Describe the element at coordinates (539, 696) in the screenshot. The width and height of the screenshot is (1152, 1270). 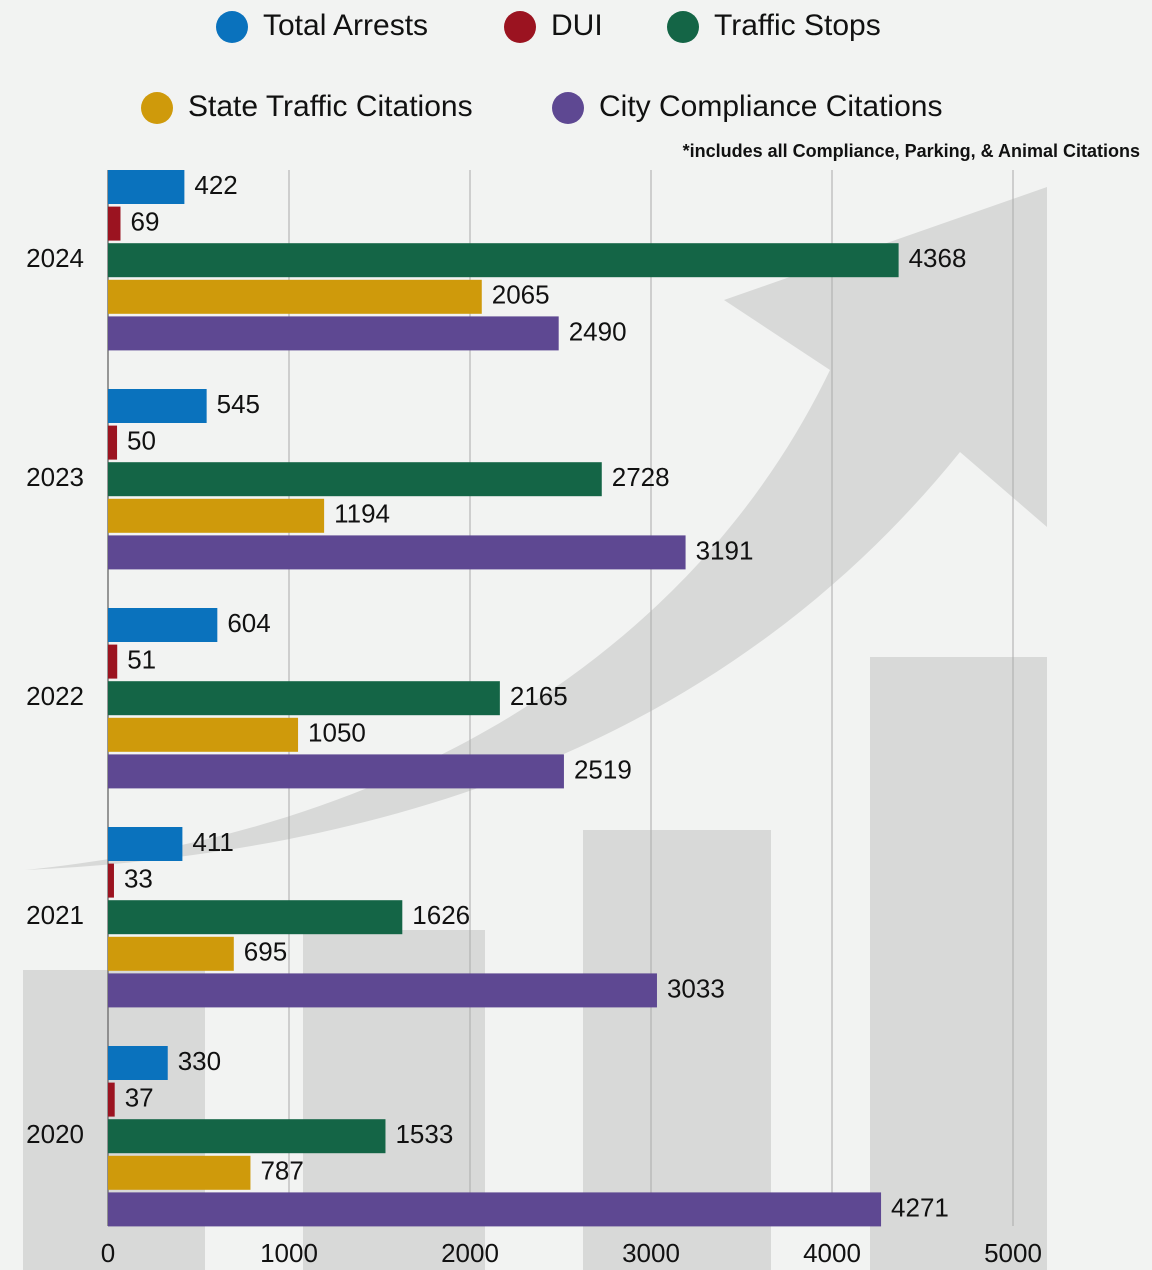
I see `value-label: 2165` at that location.